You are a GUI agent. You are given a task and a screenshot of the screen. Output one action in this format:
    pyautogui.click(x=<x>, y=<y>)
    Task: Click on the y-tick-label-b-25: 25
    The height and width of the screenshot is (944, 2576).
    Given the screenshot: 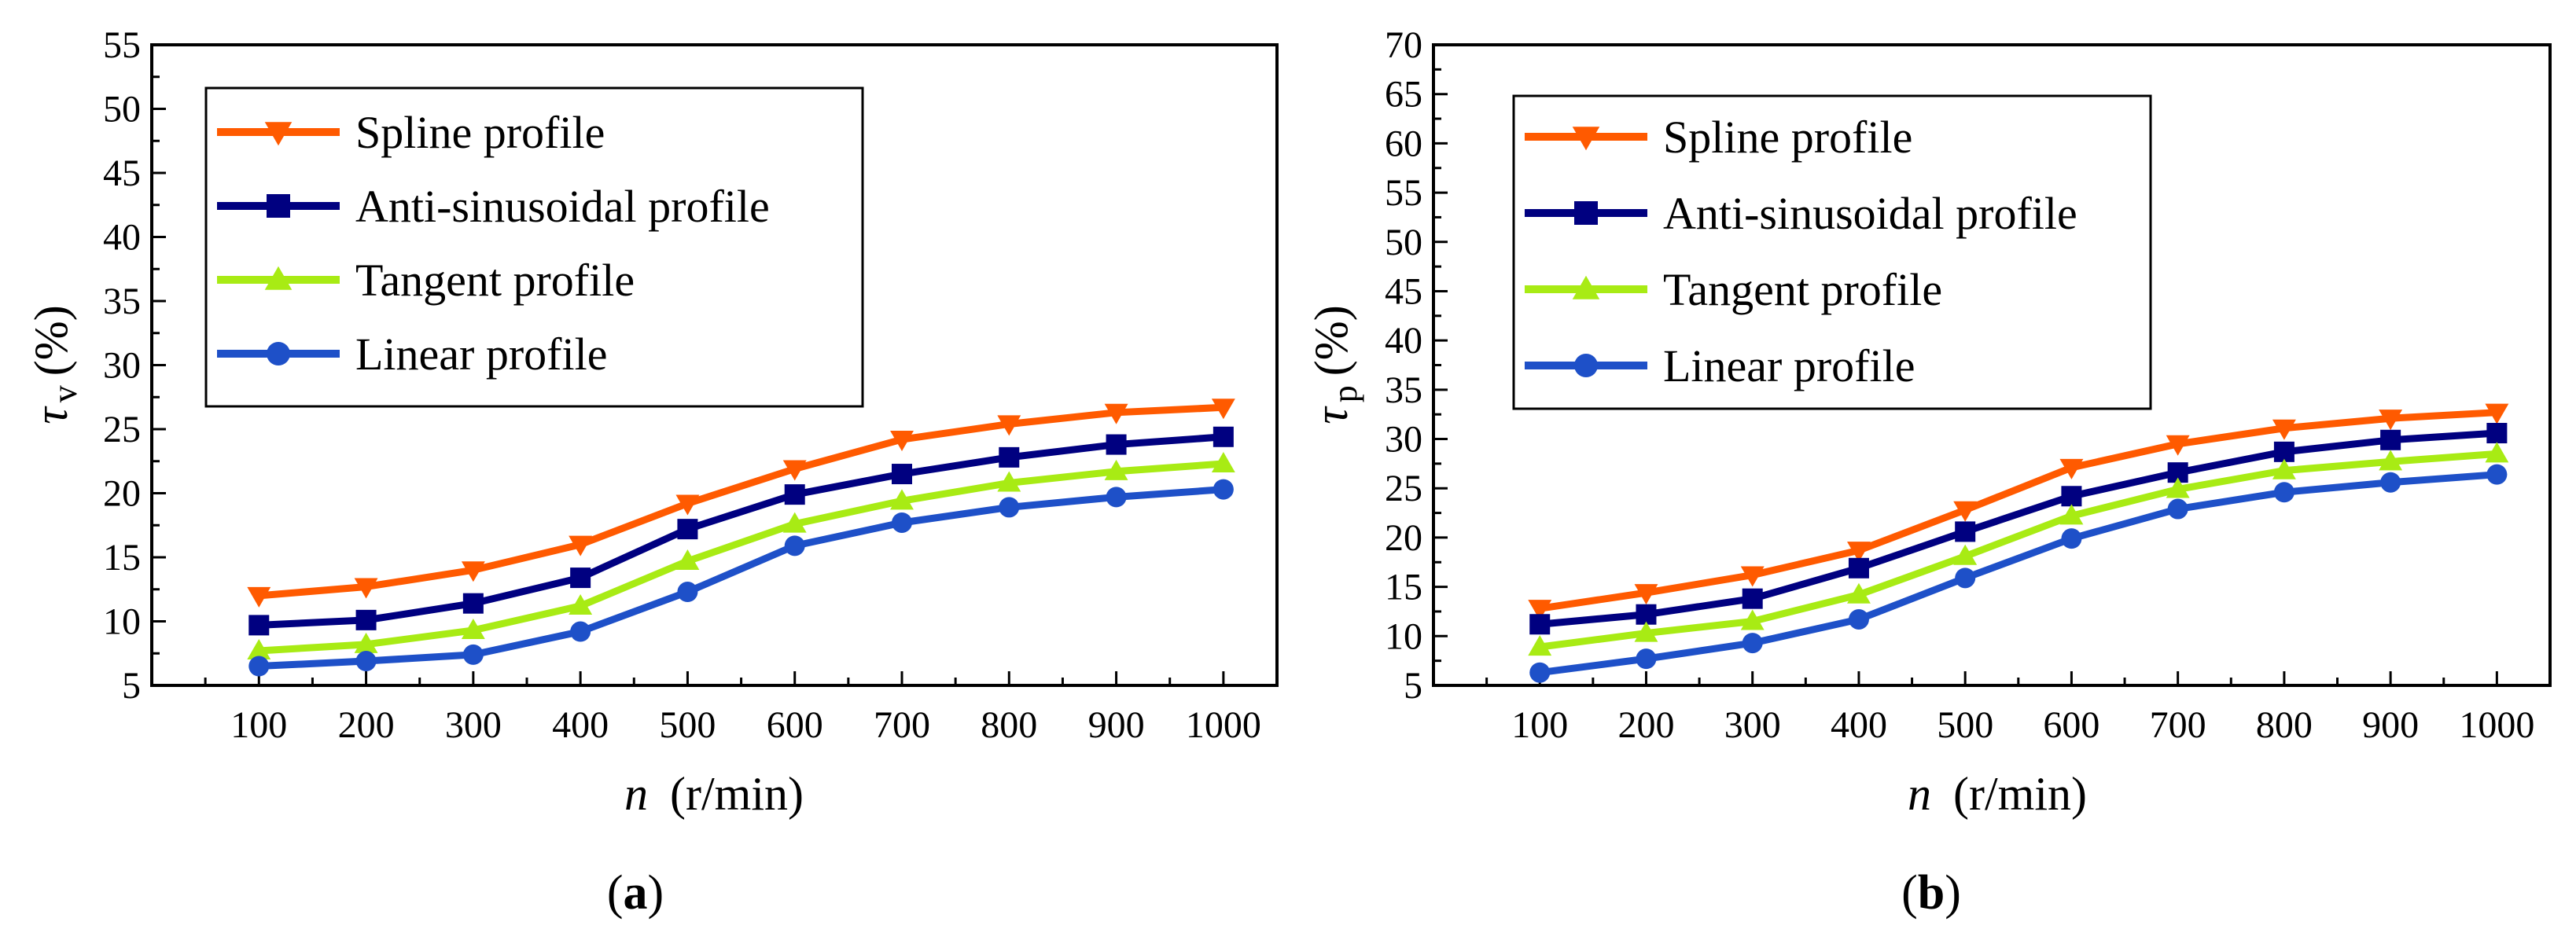 What is the action you would take?
    pyautogui.click(x=1403, y=488)
    